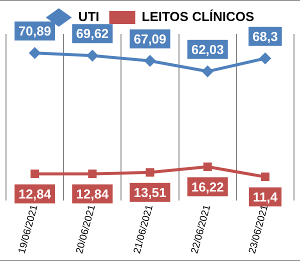  I want to click on data-label: 70,89, so click(35, 31).